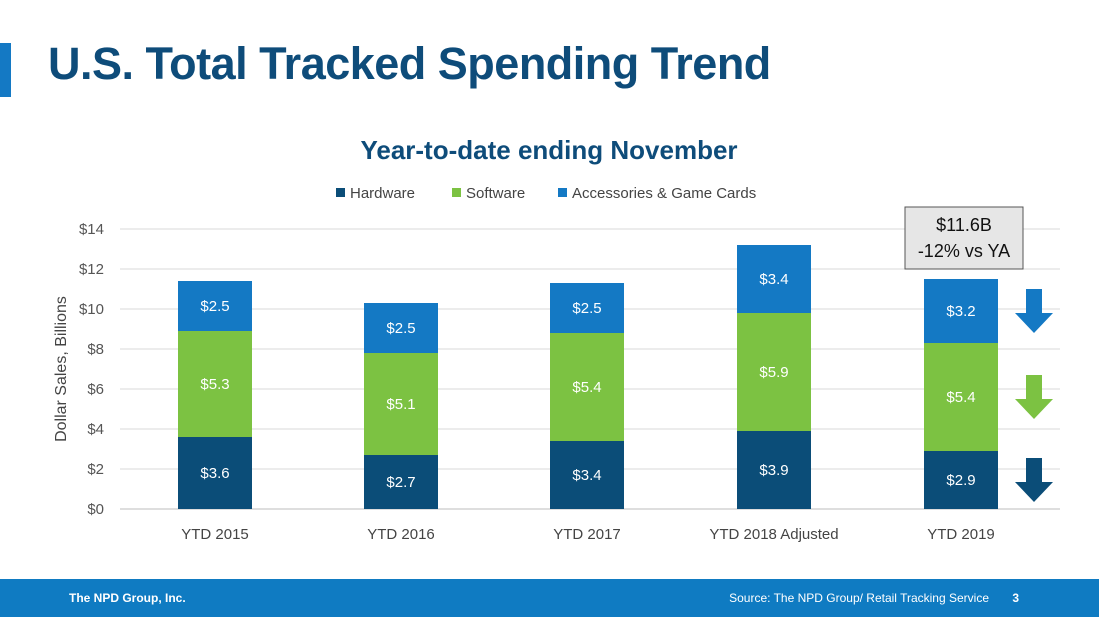  Describe the element at coordinates (95, 389) in the screenshot. I see `y-tick-label: $6` at that location.